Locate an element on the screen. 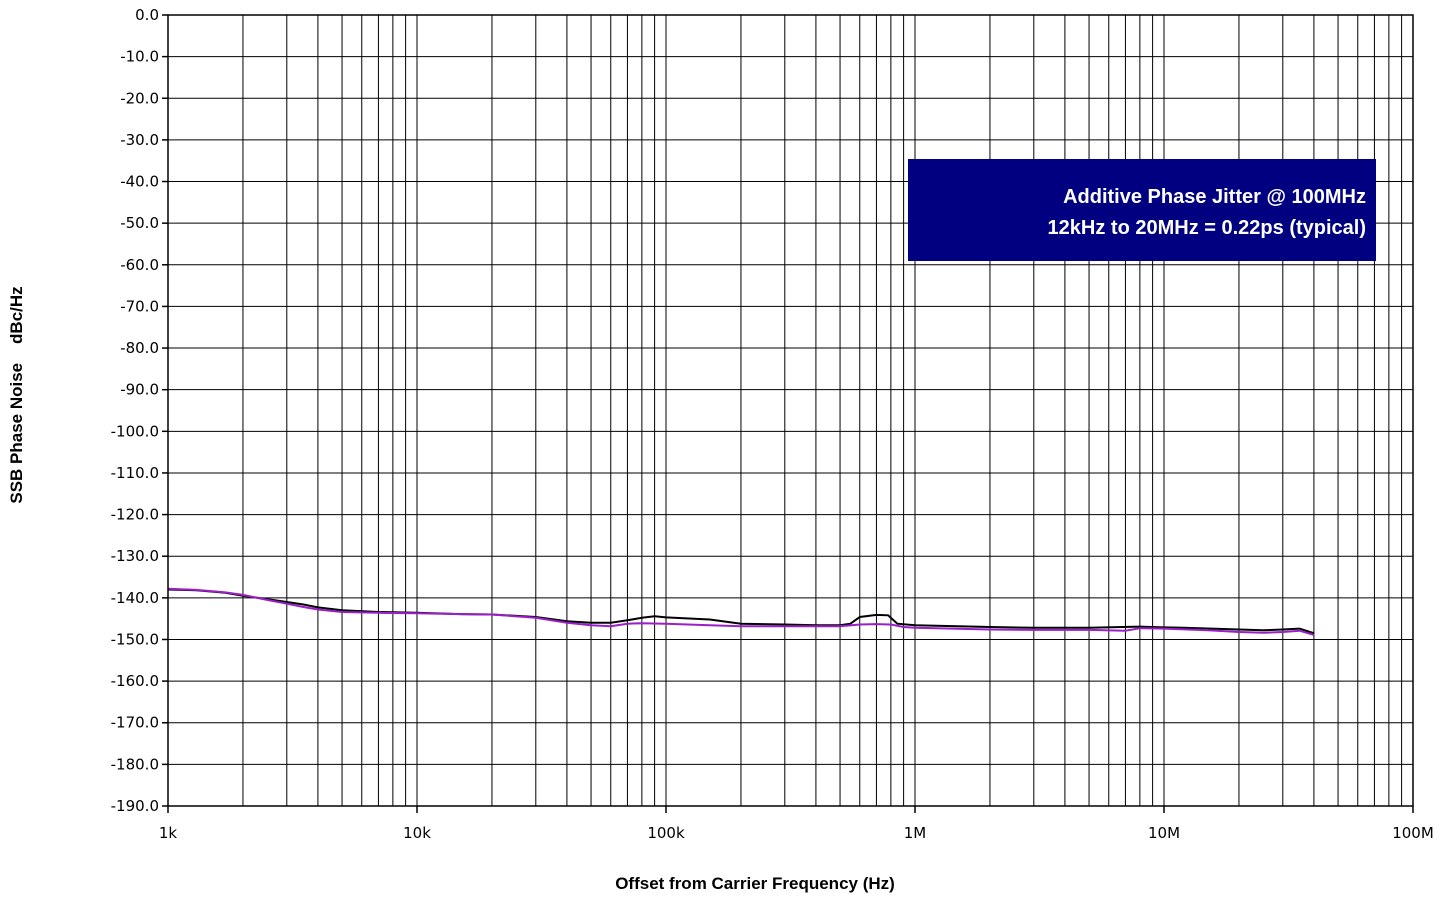 This screenshot has width=1455, height=898. y-tick-label: -70.0 is located at coordinates (139, 306).